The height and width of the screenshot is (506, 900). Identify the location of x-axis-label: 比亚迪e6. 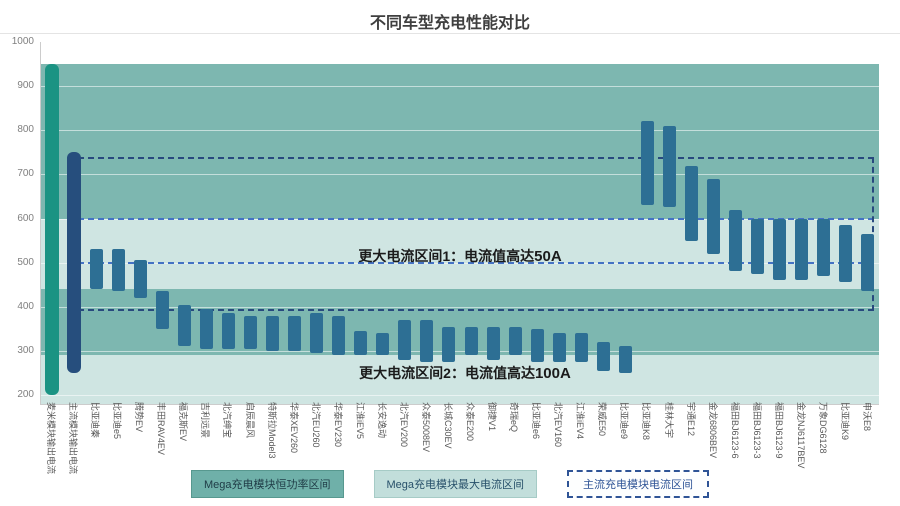
(536, 421).